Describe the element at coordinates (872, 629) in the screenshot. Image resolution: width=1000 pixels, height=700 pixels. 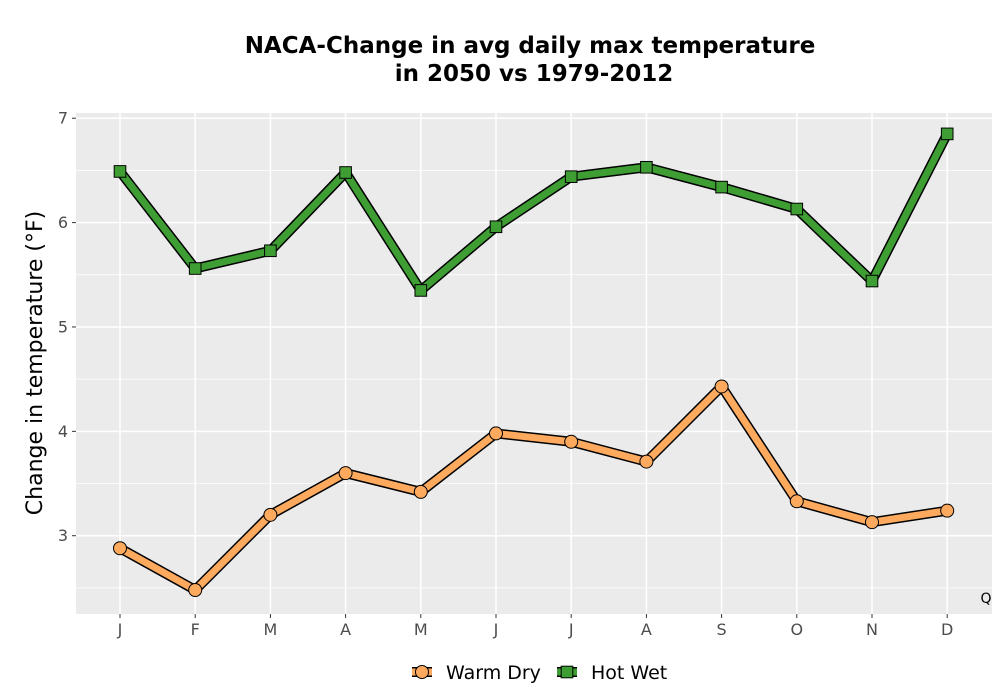
I see `x-tick-label: N` at that location.